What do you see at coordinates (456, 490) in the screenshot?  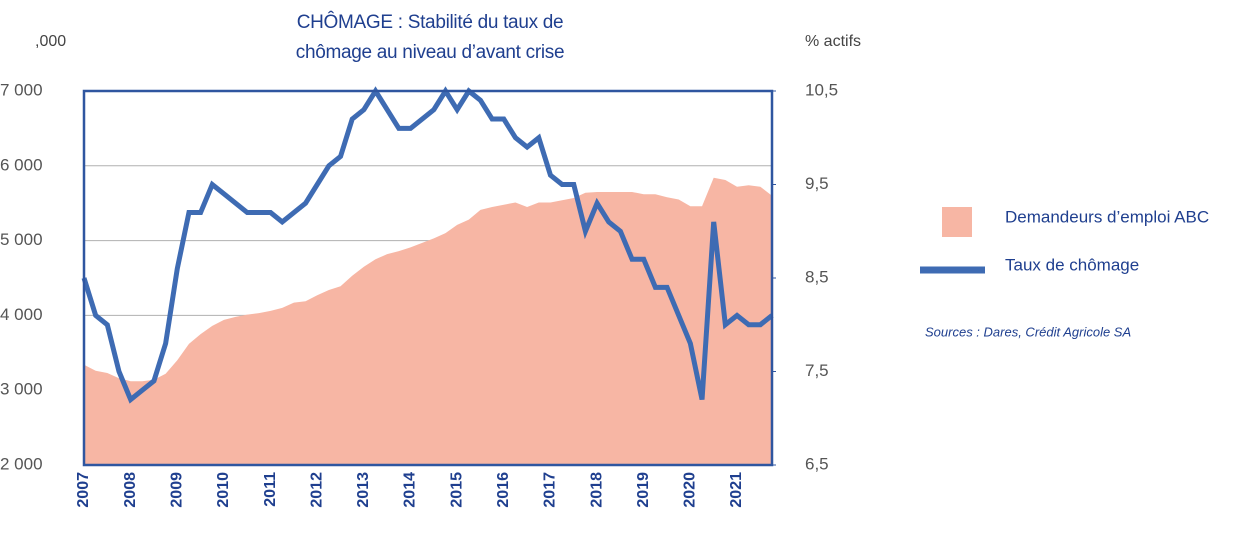 I see `x-tick-label: 2015` at bounding box center [456, 490].